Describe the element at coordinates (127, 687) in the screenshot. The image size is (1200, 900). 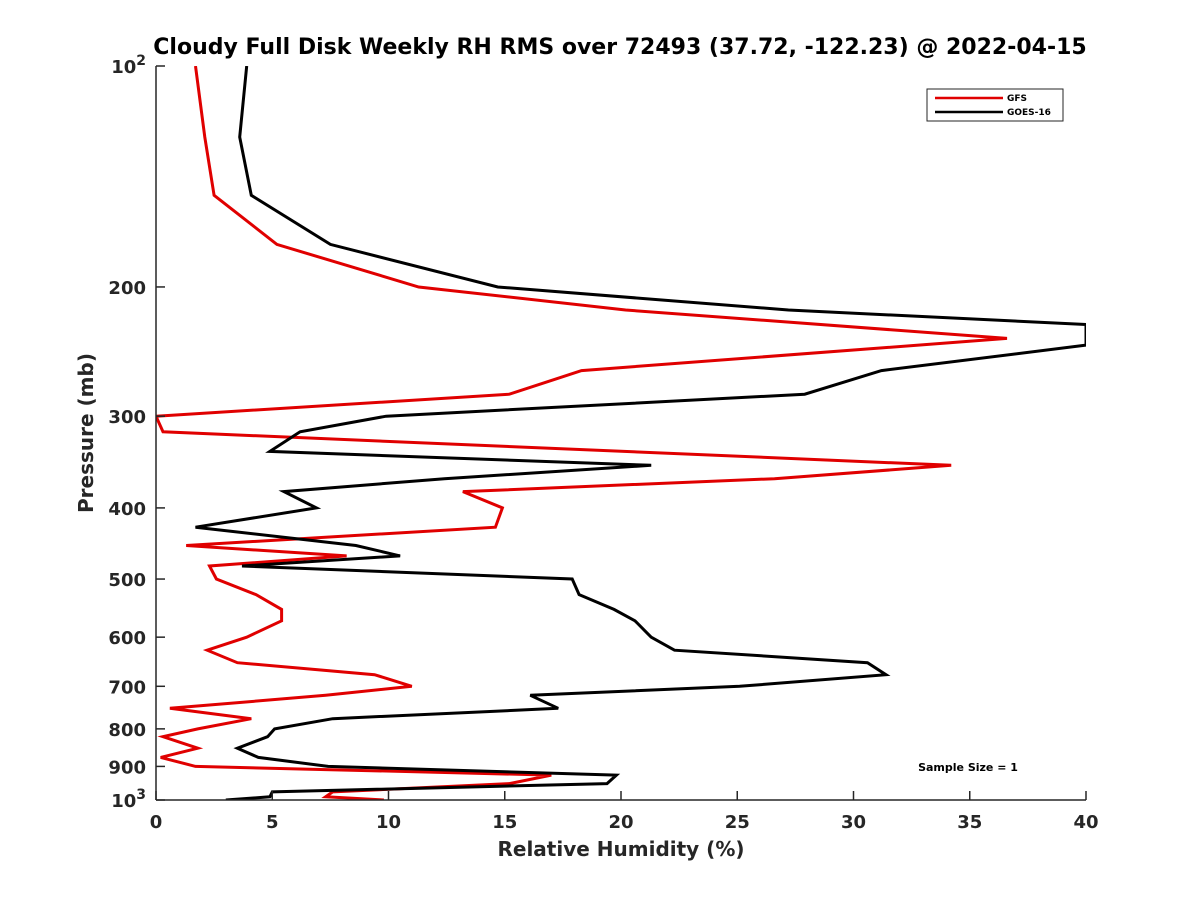
I see `y-tick-label: 700` at that location.